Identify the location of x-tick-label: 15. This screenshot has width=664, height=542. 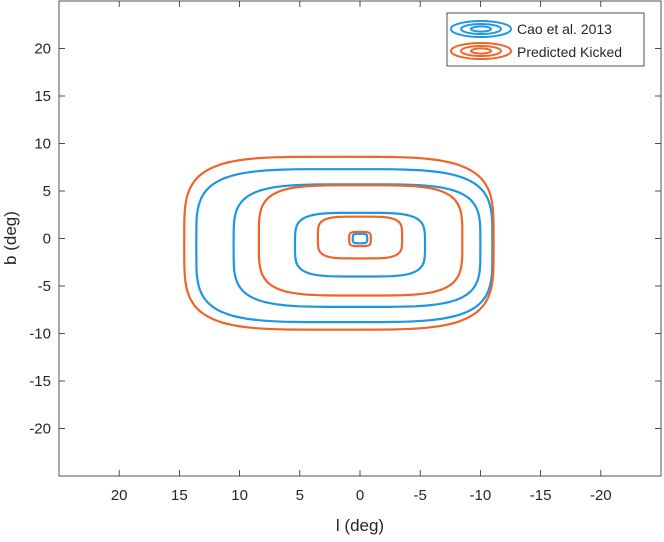
(179, 495).